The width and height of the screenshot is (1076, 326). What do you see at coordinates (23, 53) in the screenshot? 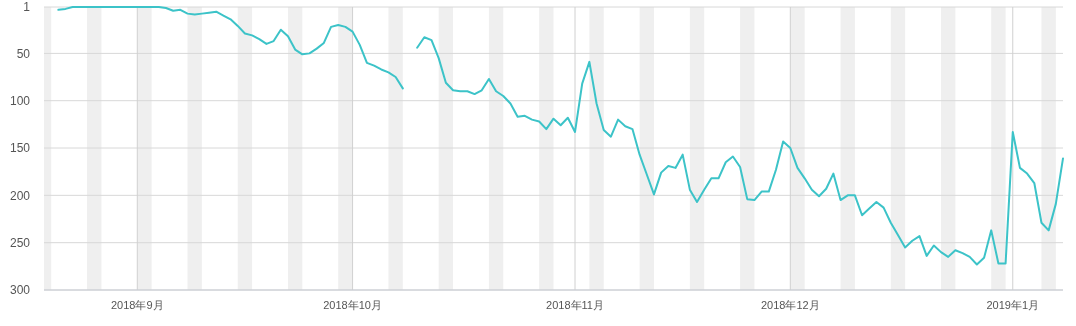
I see `y-tick-label: 50` at bounding box center [23, 53].